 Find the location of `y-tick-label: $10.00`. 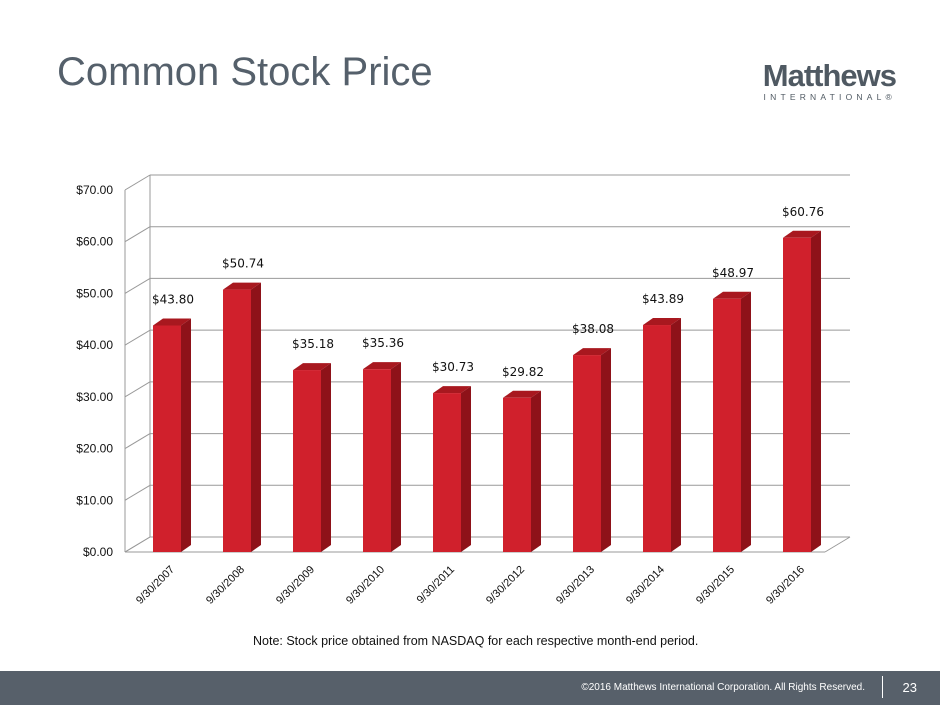

y-tick-label: $10.00 is located at coordinates (94, 500).